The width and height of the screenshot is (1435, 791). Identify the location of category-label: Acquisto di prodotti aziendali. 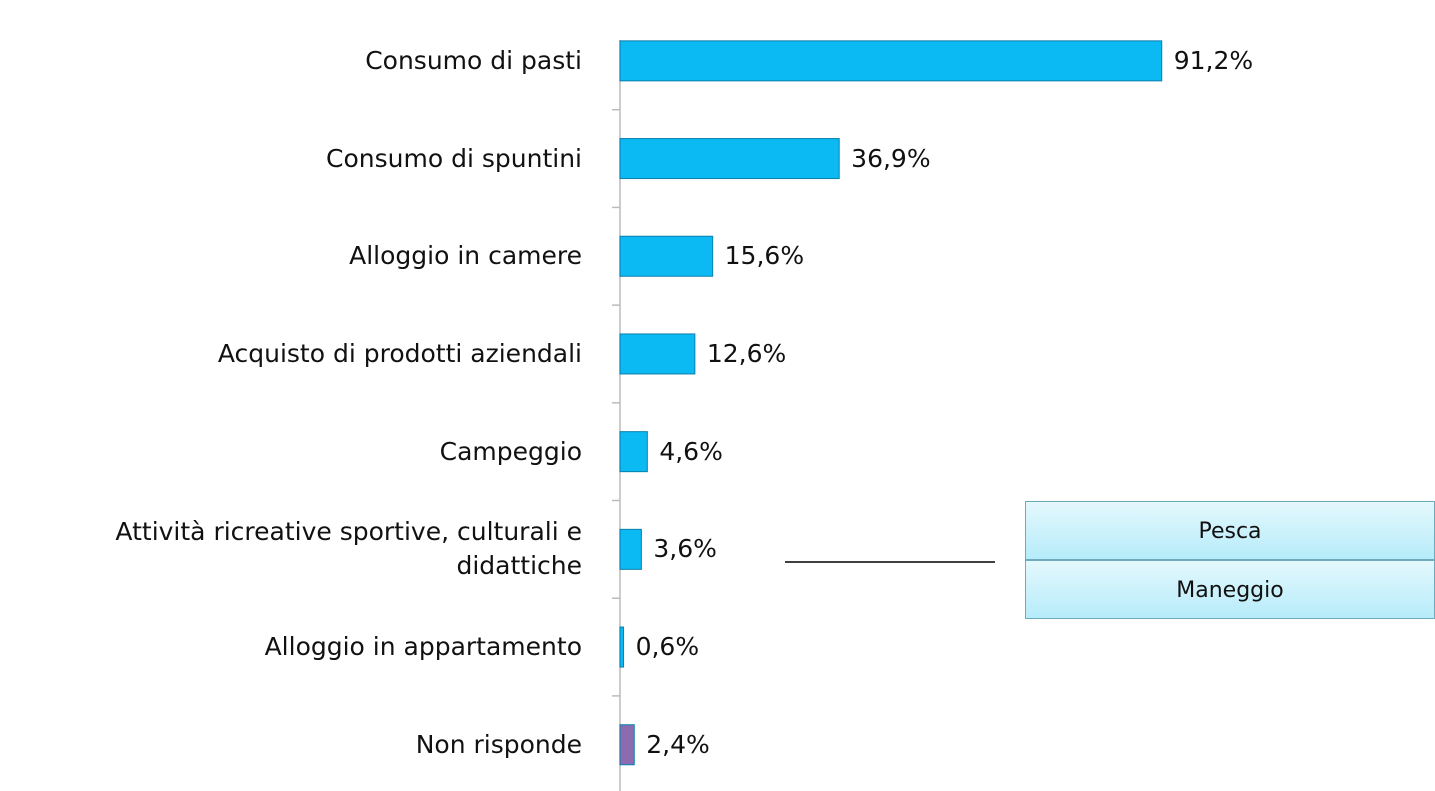
(399, 353).